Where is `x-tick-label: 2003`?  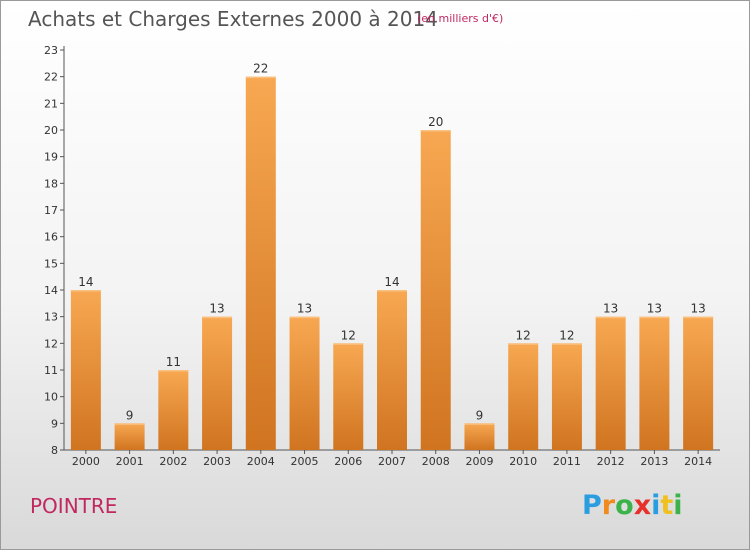
x-tick-label: 2003 is located at coordinates (217, 461).